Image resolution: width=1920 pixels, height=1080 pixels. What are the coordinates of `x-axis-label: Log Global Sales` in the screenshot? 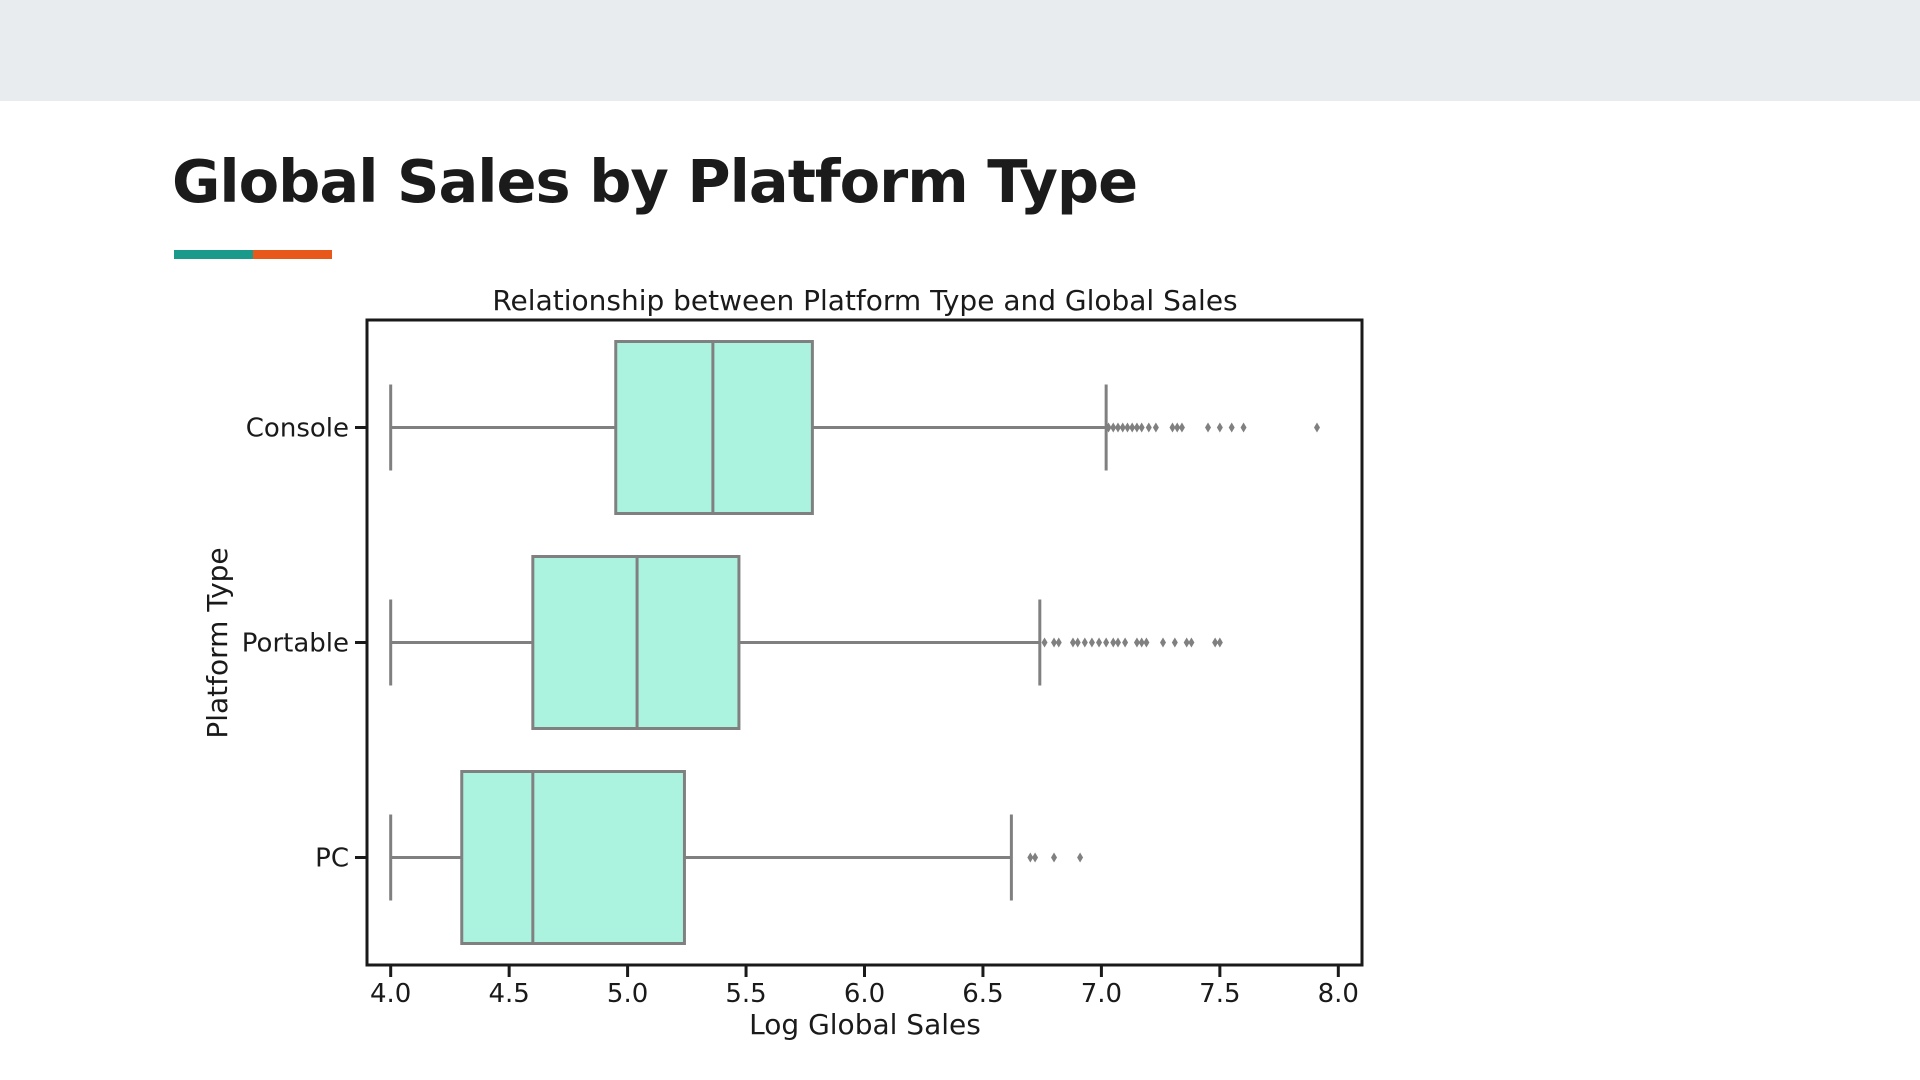 It's located at (865, 1024).